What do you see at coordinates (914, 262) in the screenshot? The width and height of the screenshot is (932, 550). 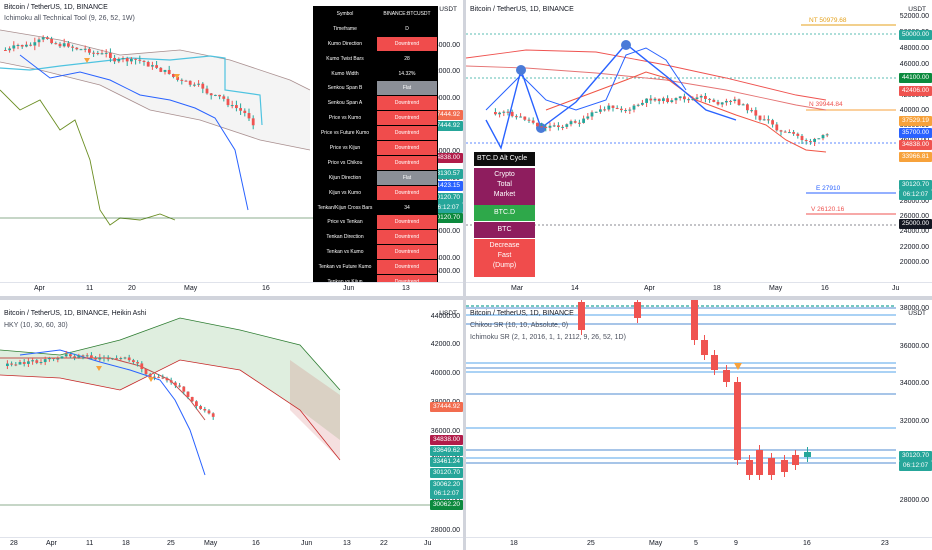 I see `price-tick: 20000.00` at bounding box center [914, 262].